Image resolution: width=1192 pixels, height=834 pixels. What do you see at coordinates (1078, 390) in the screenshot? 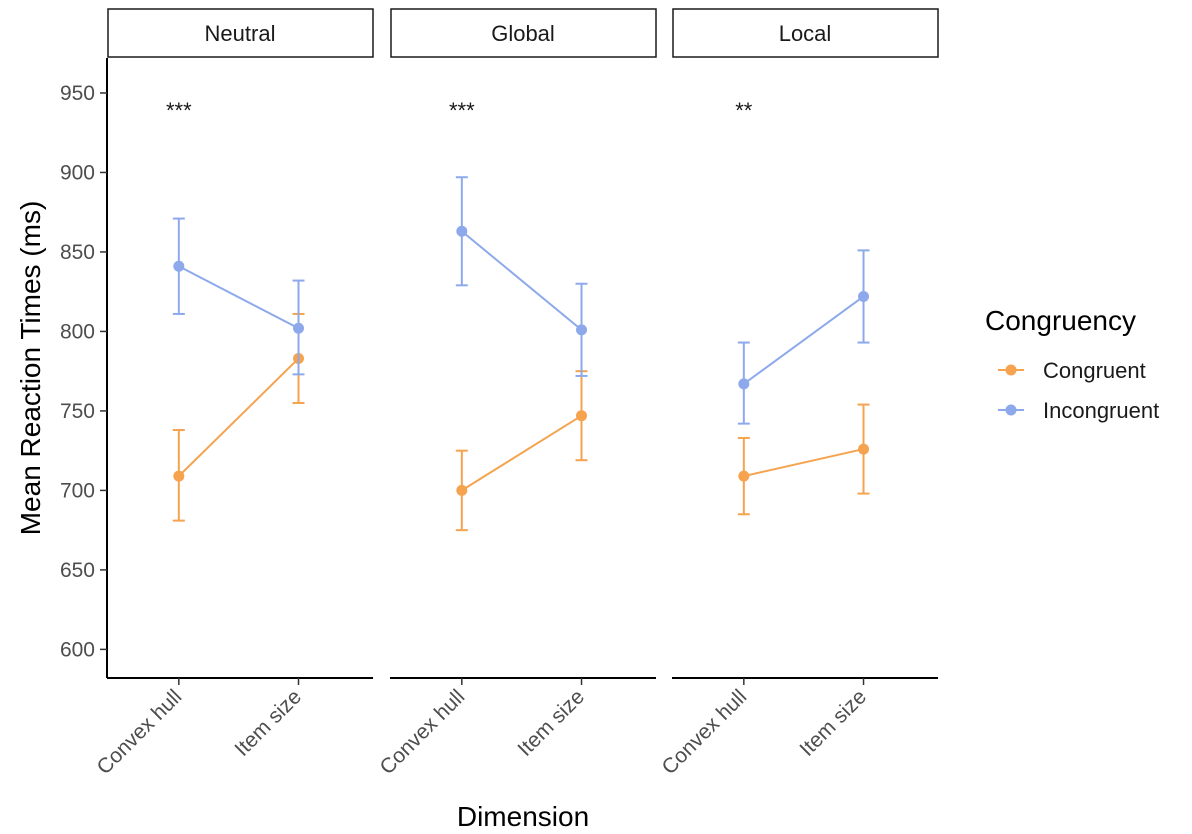
I see `legend-items: Congruent Incongruent` at bounding box center [1078, 390].